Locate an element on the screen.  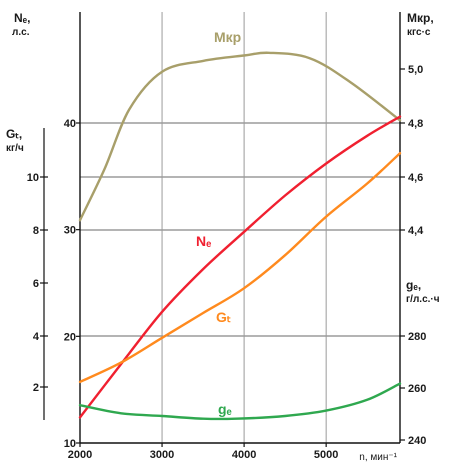
ne-axis-title: Nₑ, л.с. is located at coordinates (21, 24).